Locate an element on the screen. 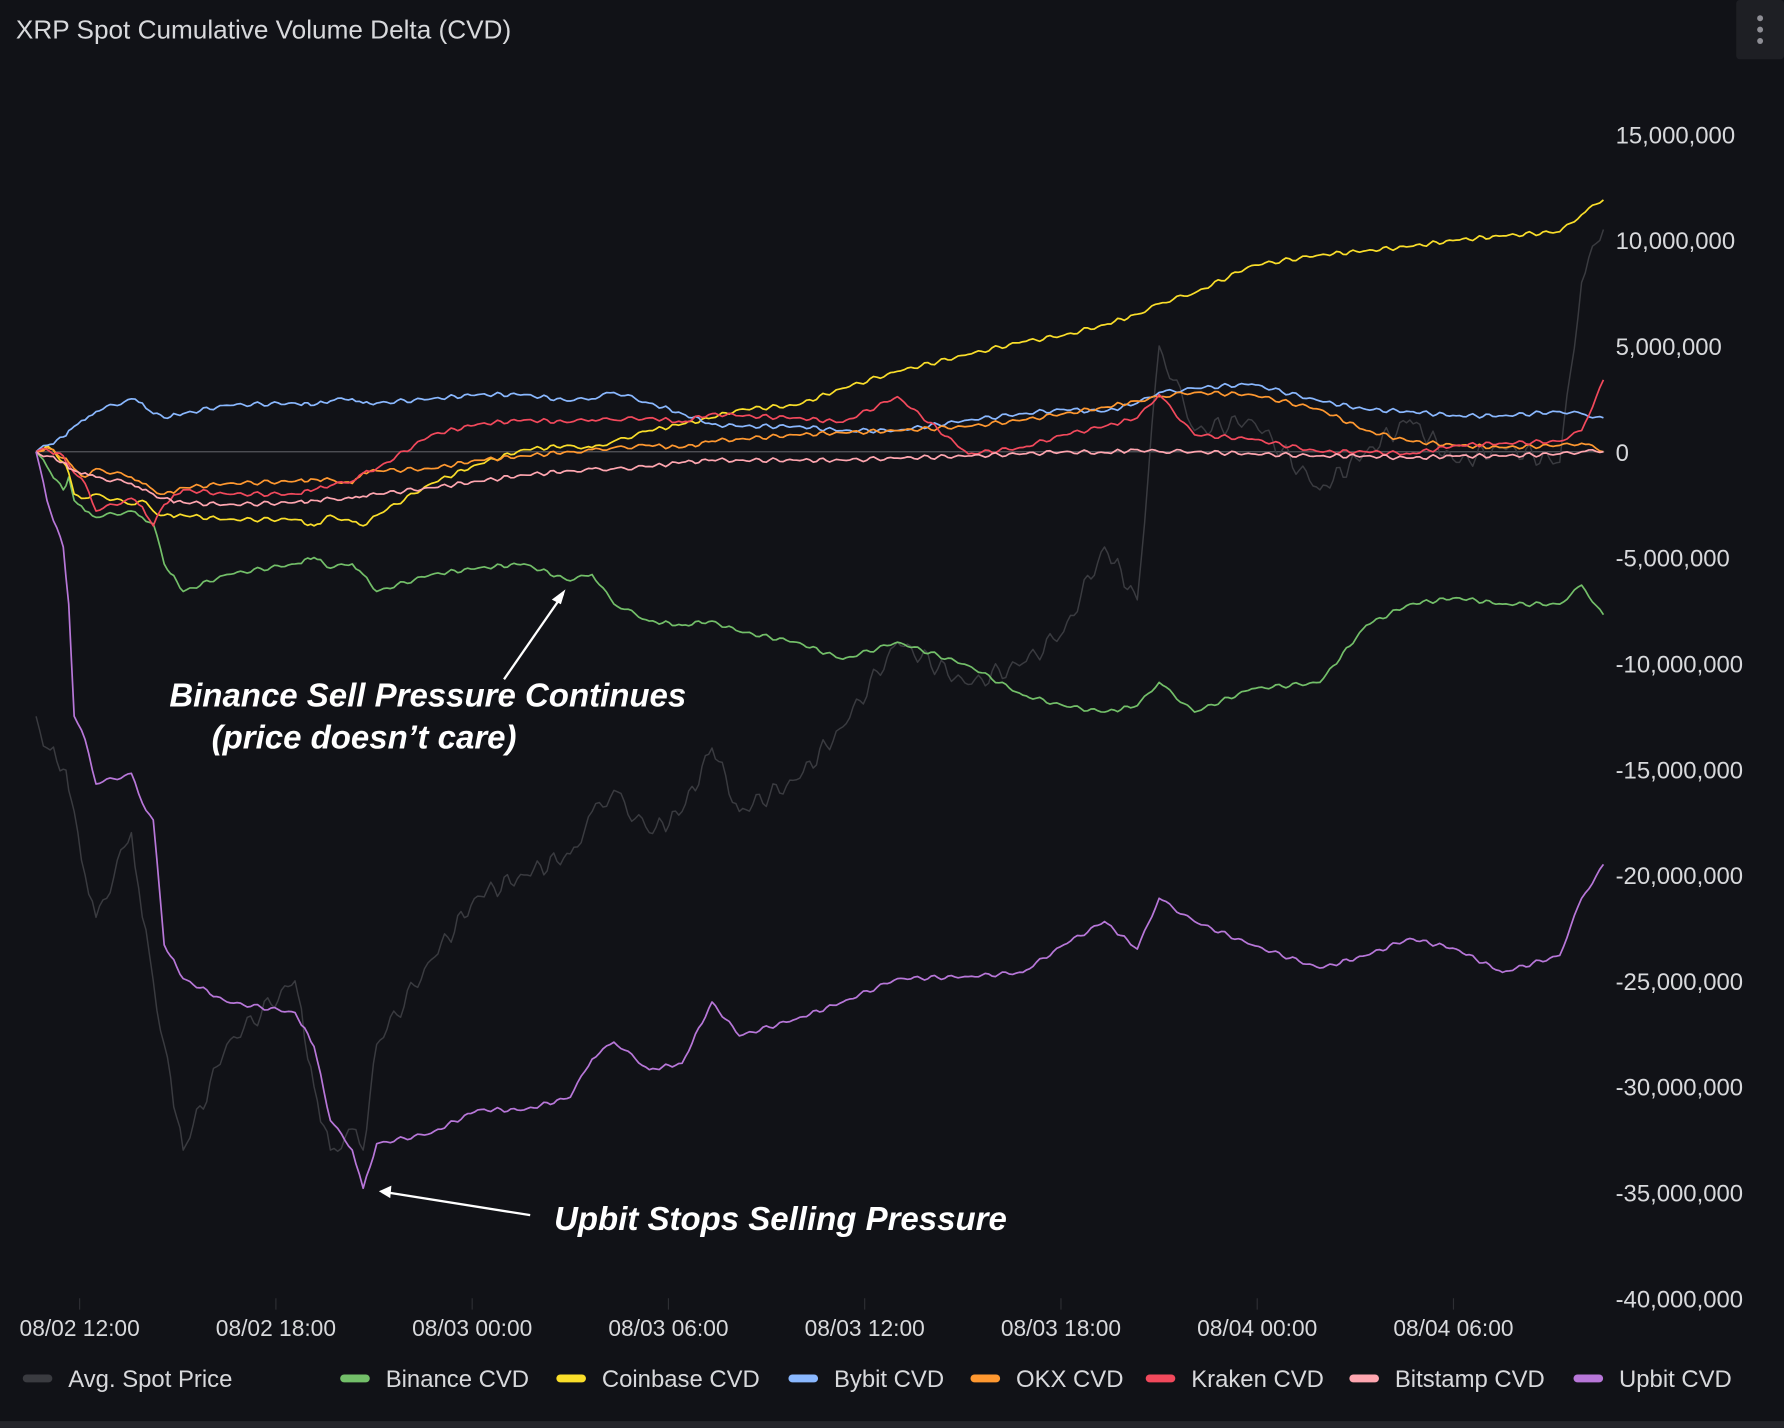  y-tick-label: 5,000,000 is located at coordinates (1669, 347).